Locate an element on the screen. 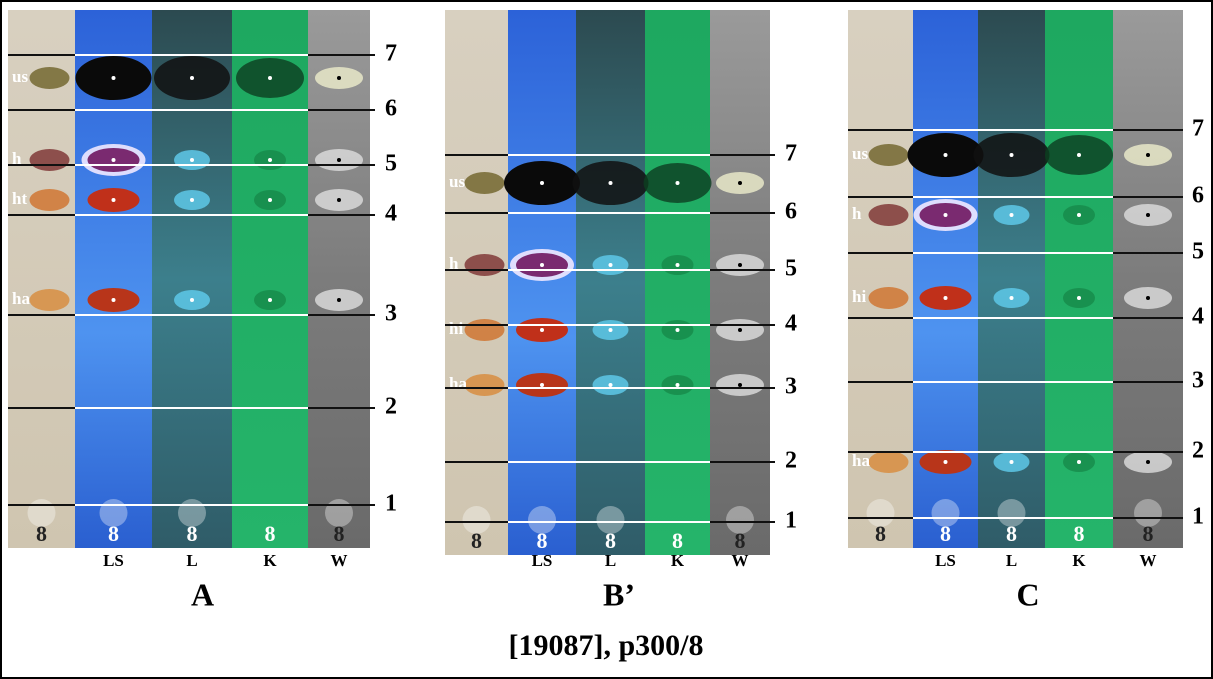 Image resolution: width=1213 pixels, height=679 pixels. spot-label: hi is located at coordinates (456, 328).